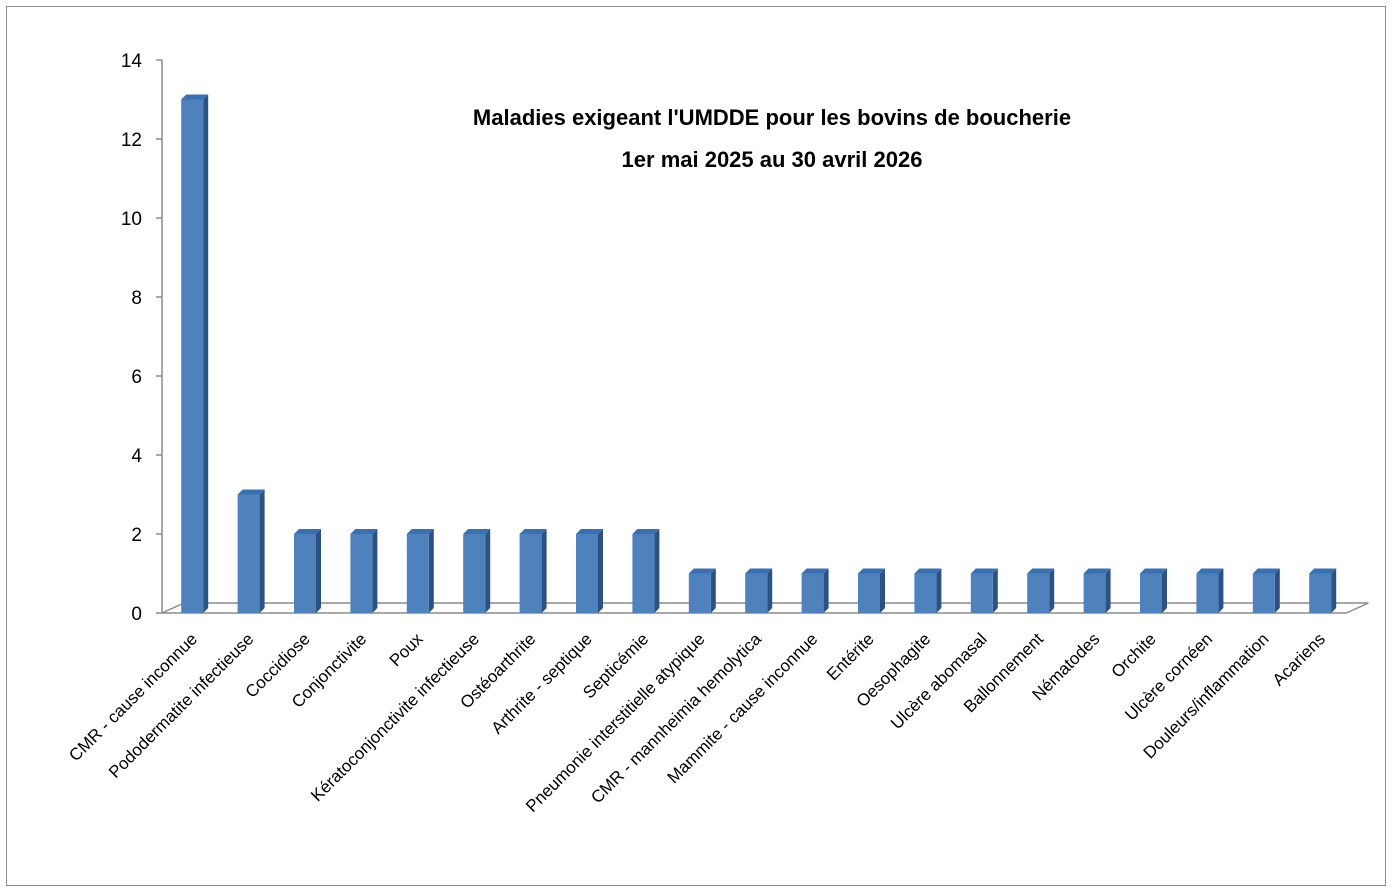 The image size is (1394, 890). I want to click on y-ticks: 0 2 4 6 8 10 12 14, so click(141, 338).